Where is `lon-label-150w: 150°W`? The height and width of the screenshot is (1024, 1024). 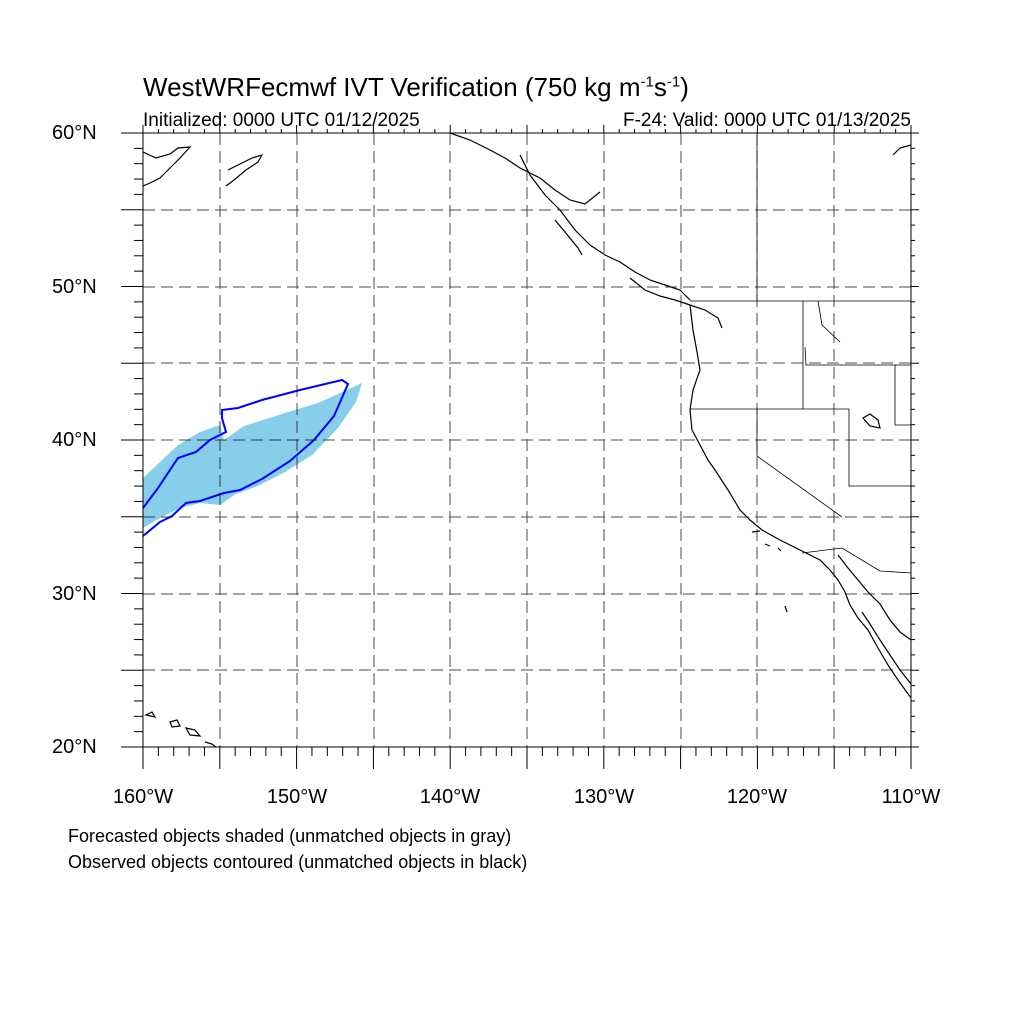 lon-label-150w: 150°W is located at coordinates (297, 797).